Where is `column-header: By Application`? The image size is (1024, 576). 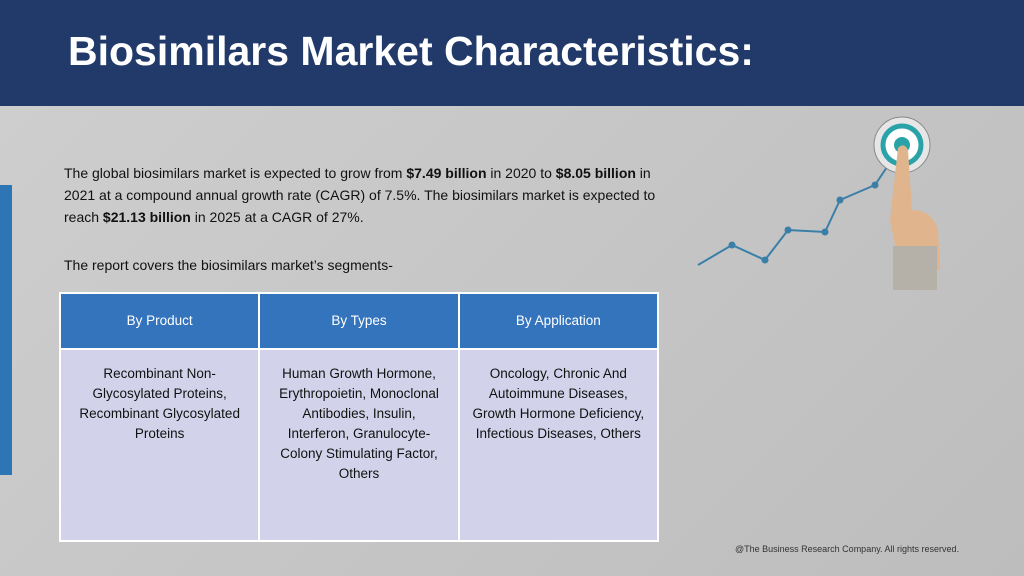 column-header: By Application is located at coordinates (558, 321).